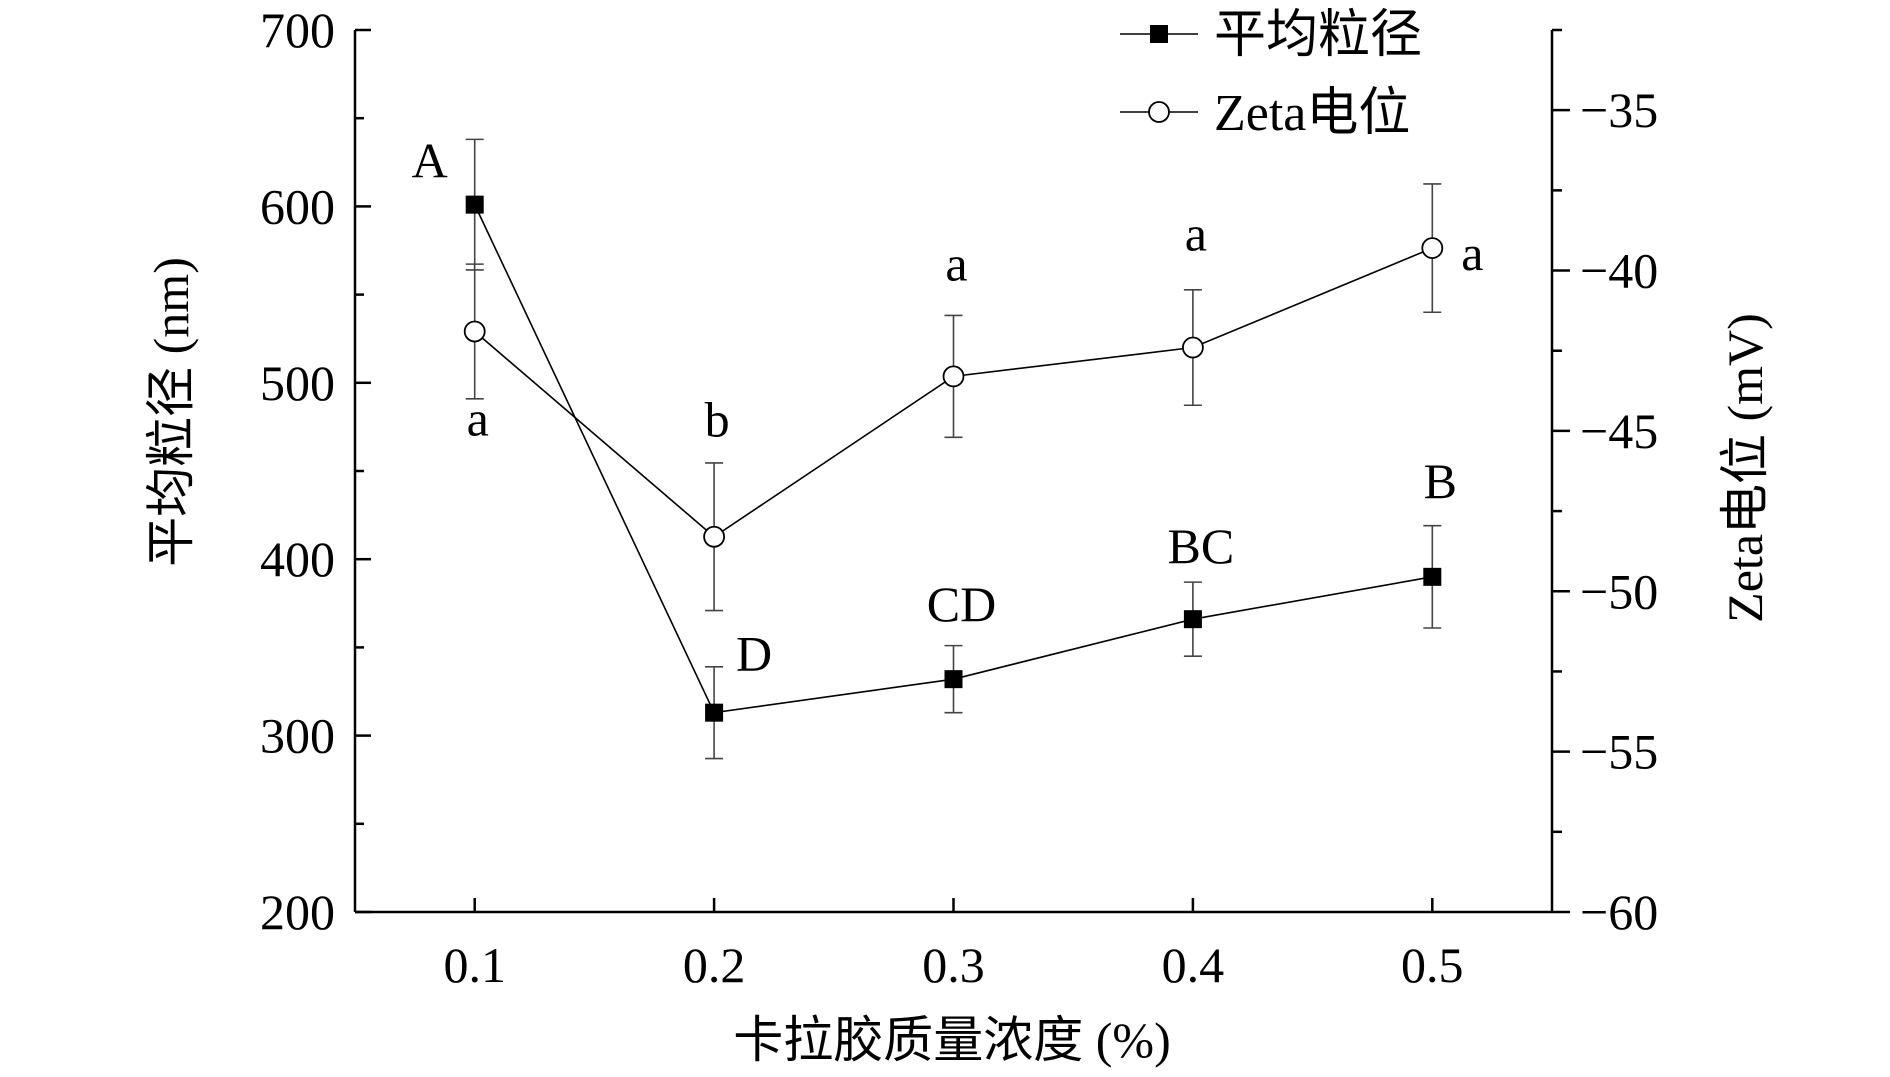  What do you see at coordinates (1432, 965) in the screenshot?
I see `x-tick-label: 0.5` at bounding box center [1432, 965].